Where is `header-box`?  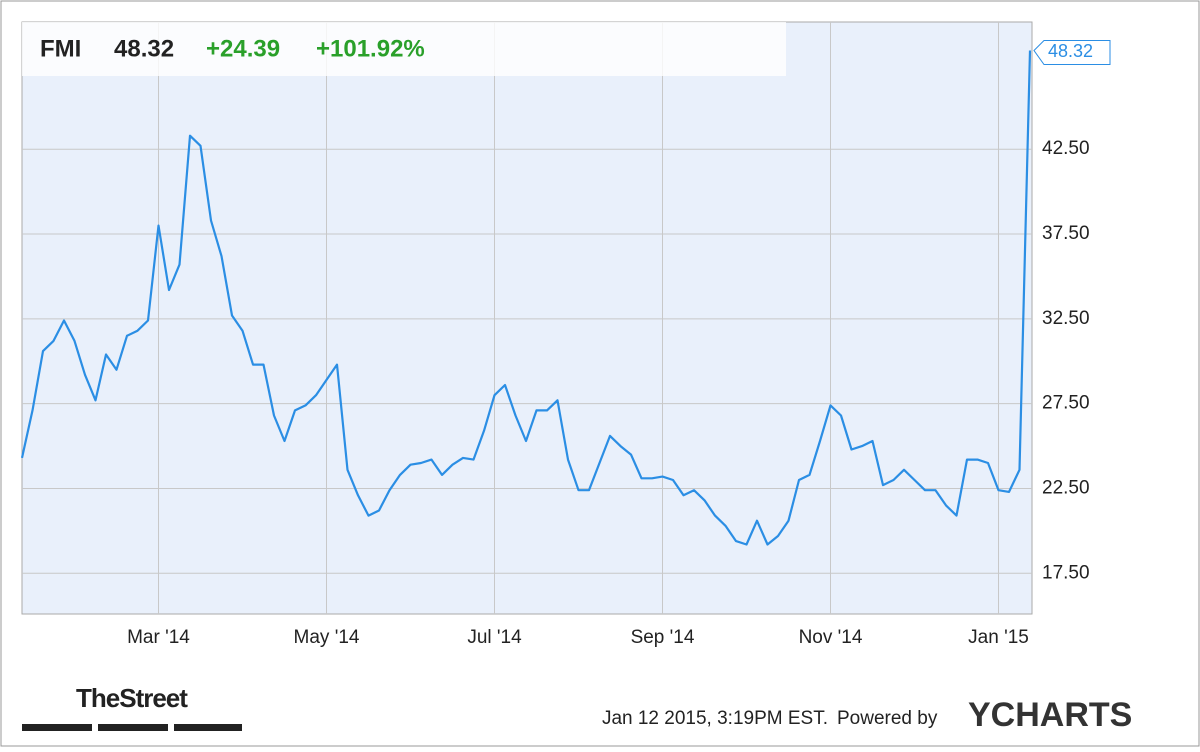
header-box is located at coordinates (404, 49).